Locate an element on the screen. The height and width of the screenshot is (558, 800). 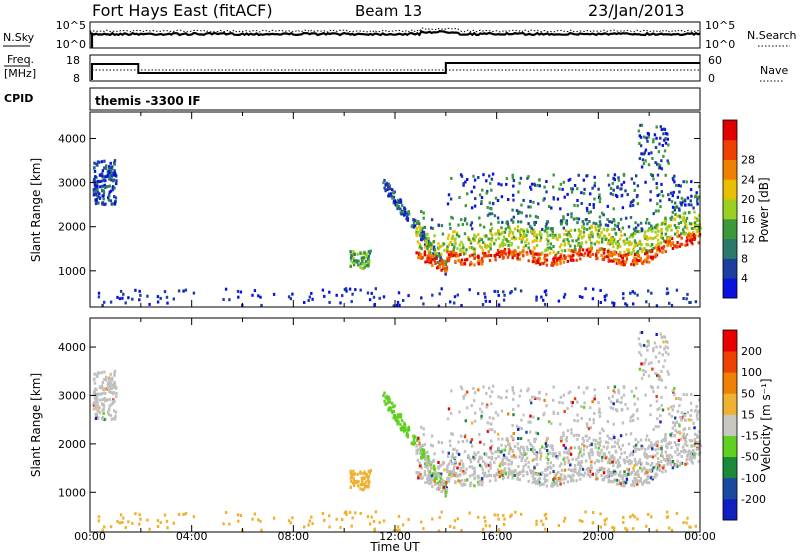
beam-title: Beam 13 is located at coordinates (388, 11).